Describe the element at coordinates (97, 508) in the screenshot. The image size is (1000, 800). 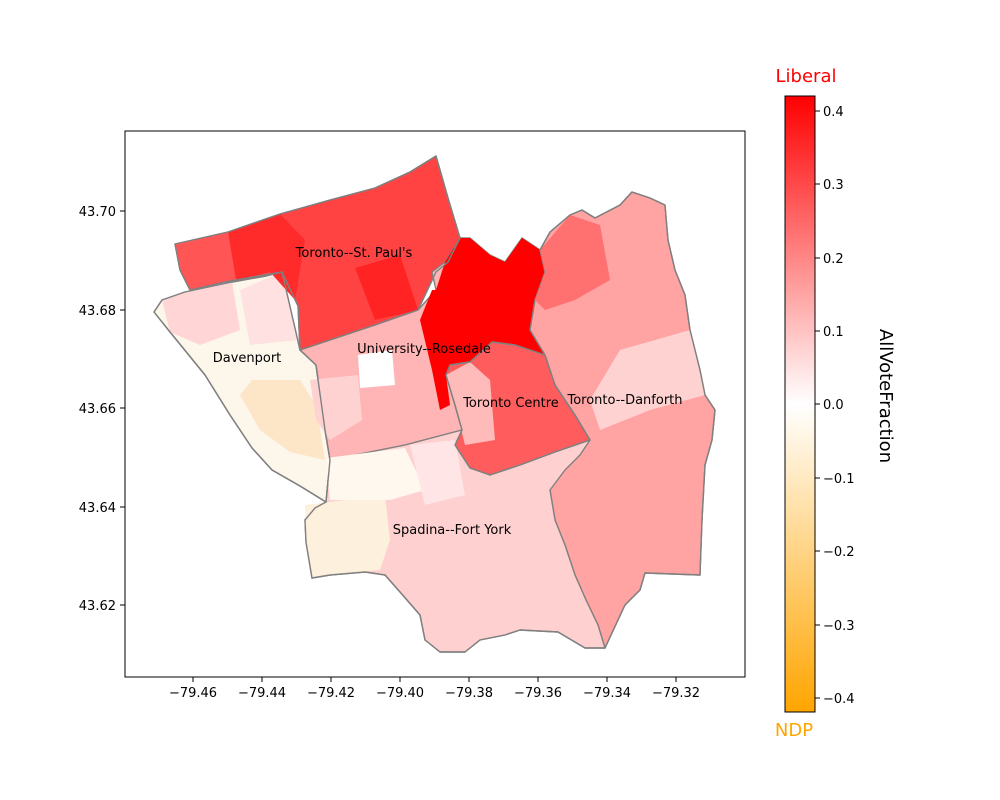
I see `y-tick-label: 43.64` at that location.